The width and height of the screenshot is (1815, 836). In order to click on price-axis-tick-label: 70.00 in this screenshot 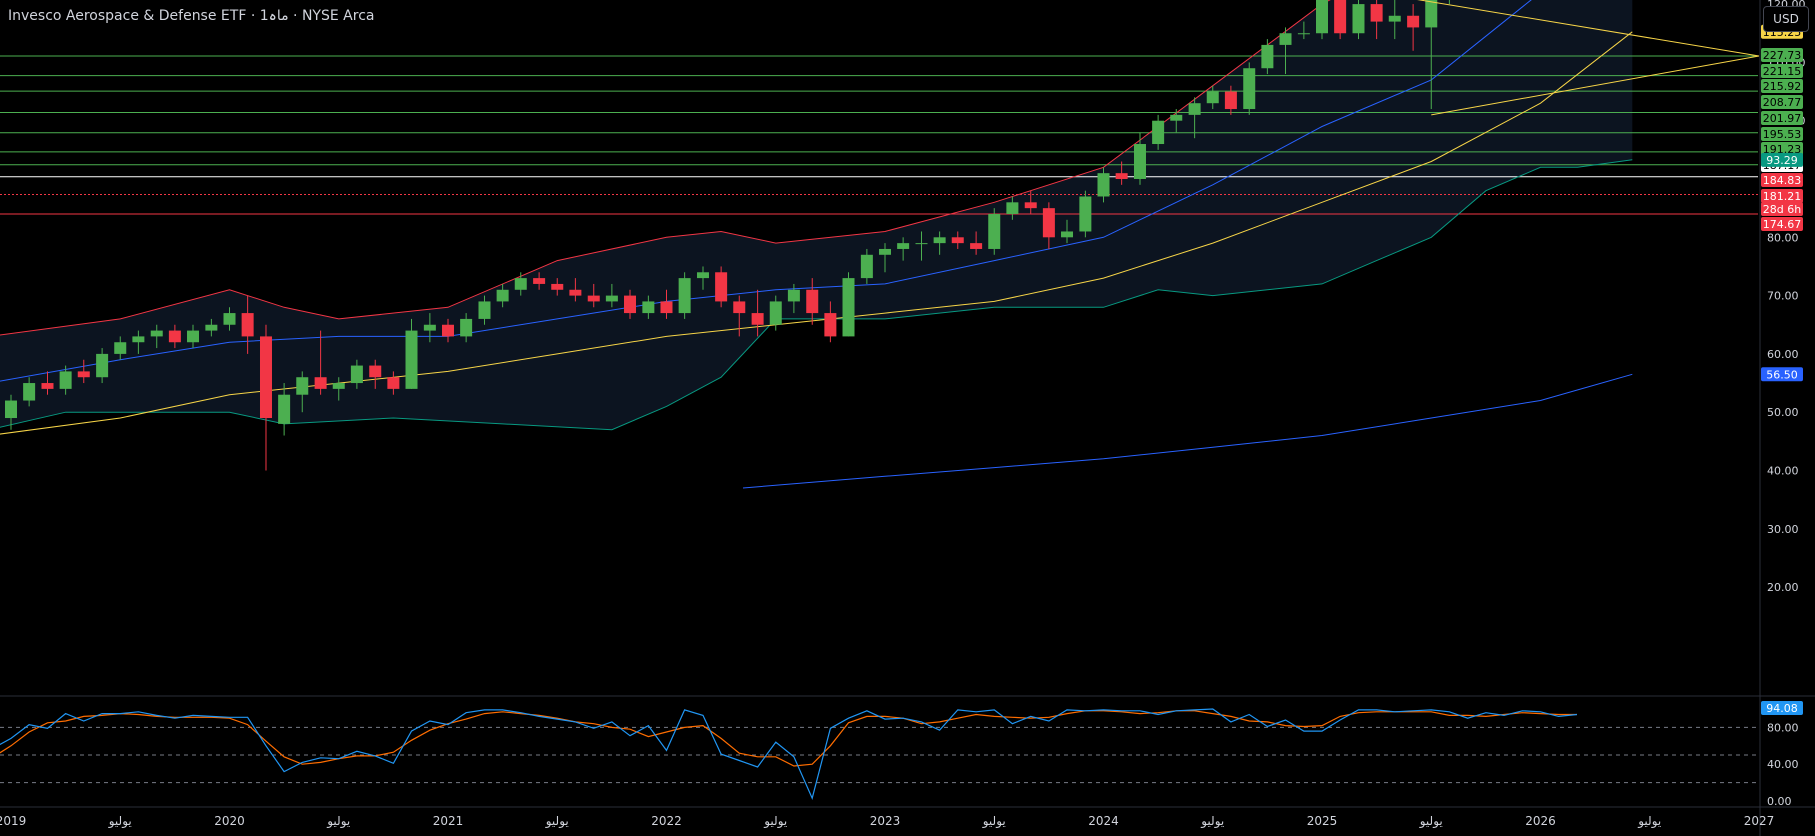, I will do `click(1783, 296)`.